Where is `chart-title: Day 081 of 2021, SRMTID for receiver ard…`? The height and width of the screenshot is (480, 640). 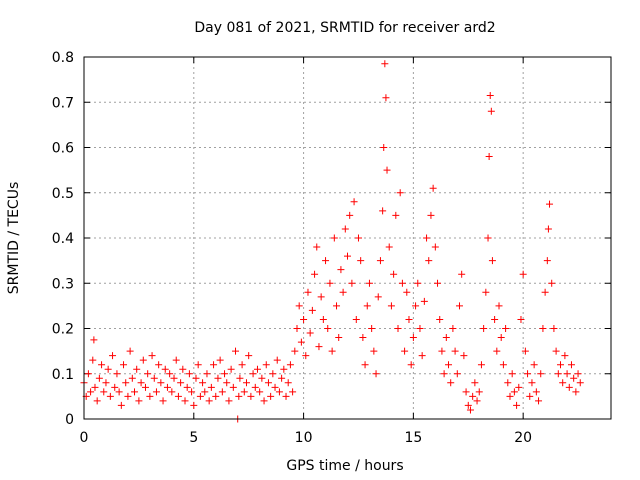
chart-title: Day 081 of 2021, SRMTID for receiver ard… is located at coordinates (344, 28).